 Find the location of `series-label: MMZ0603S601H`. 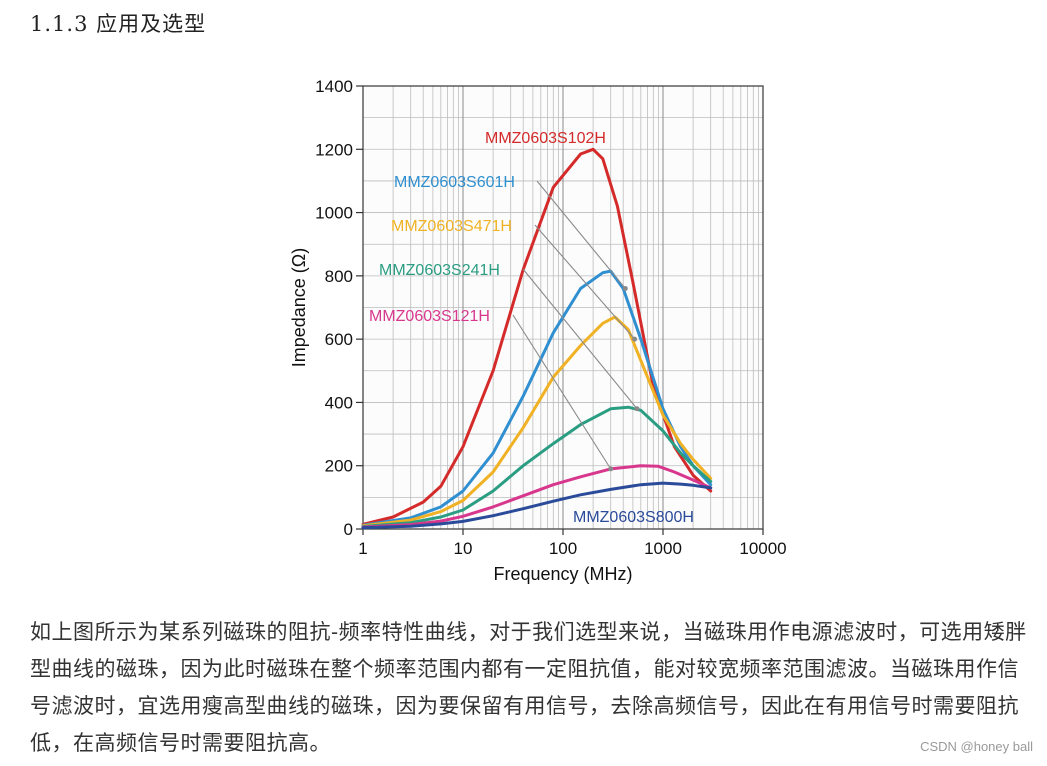

series-label: MMZ0603S601H is located at coordinates (454, 182).